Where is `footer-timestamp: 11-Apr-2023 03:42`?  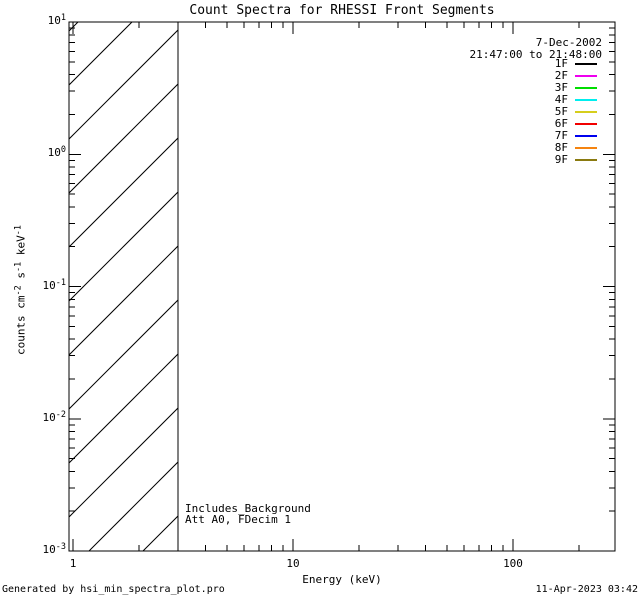 footer-timestamp: 11-Apr-2023 03:42 is located at coordinates (586, 589).